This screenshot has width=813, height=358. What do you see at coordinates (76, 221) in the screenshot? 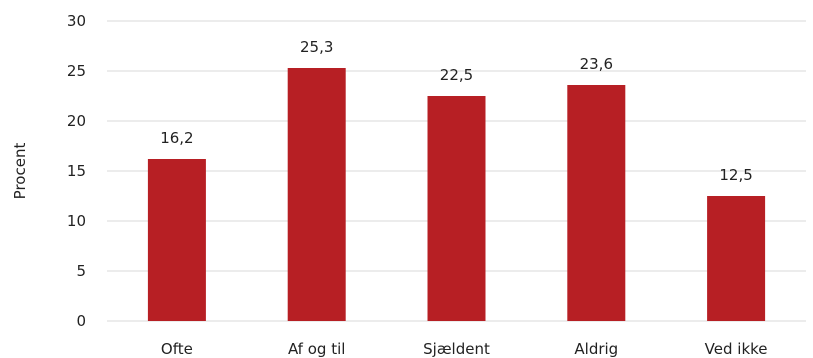
I see `y-tick-label: 10` at bounding box center [76, 221].